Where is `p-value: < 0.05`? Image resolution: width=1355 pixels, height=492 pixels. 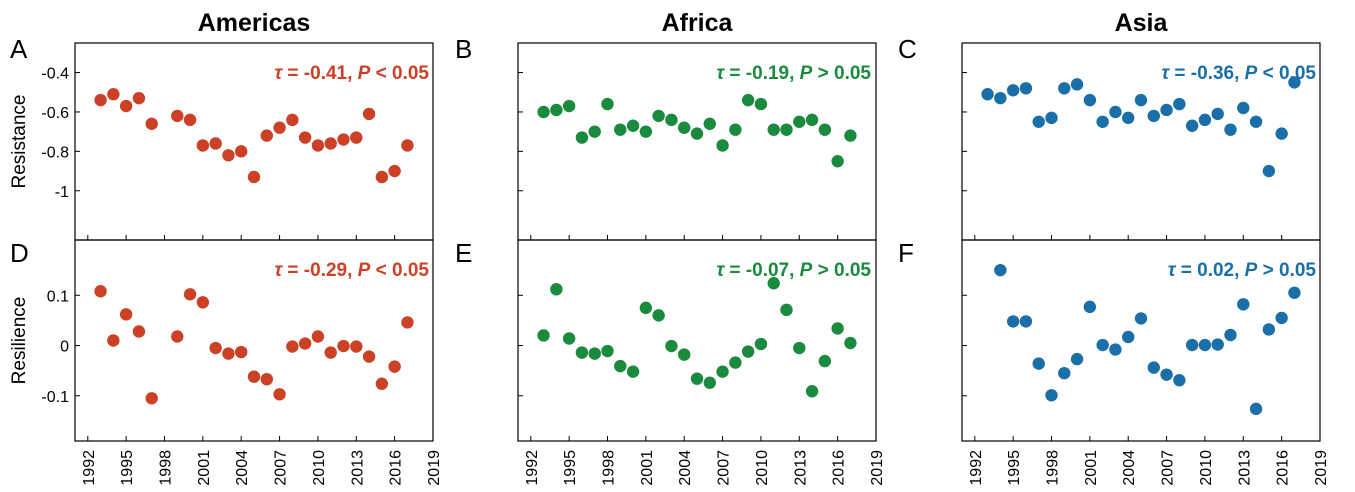
p-value: < 0.05 is located at coordinates (1286, 73).